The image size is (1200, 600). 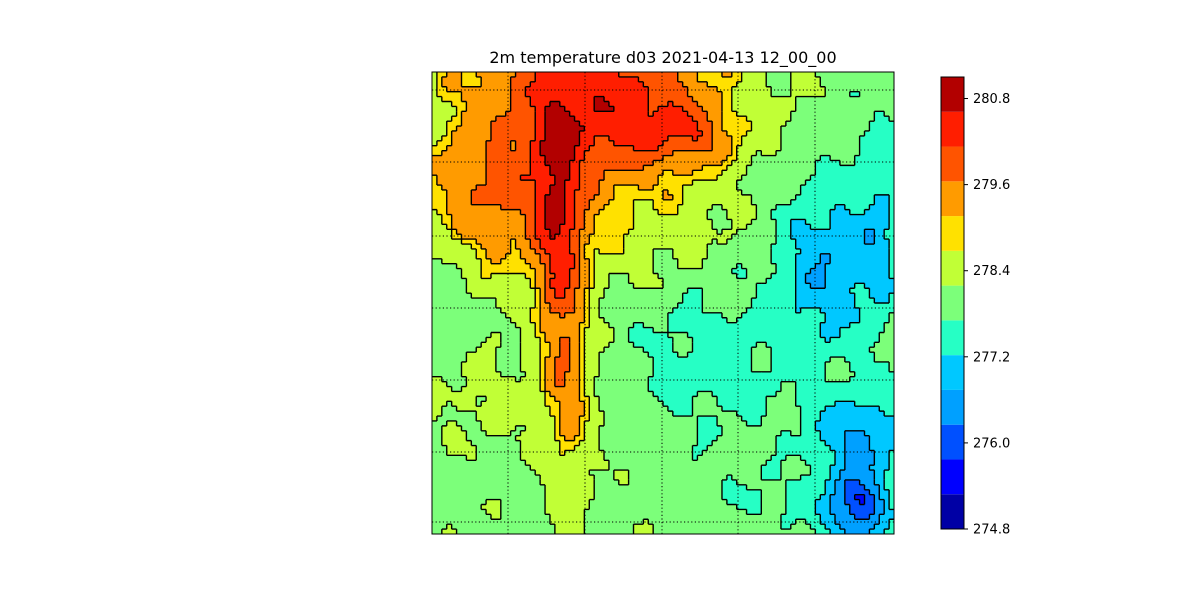 I want to click on chart-title: 2m temperature d03 2021-04-13 12_00_00, so click(x=663, y=57).